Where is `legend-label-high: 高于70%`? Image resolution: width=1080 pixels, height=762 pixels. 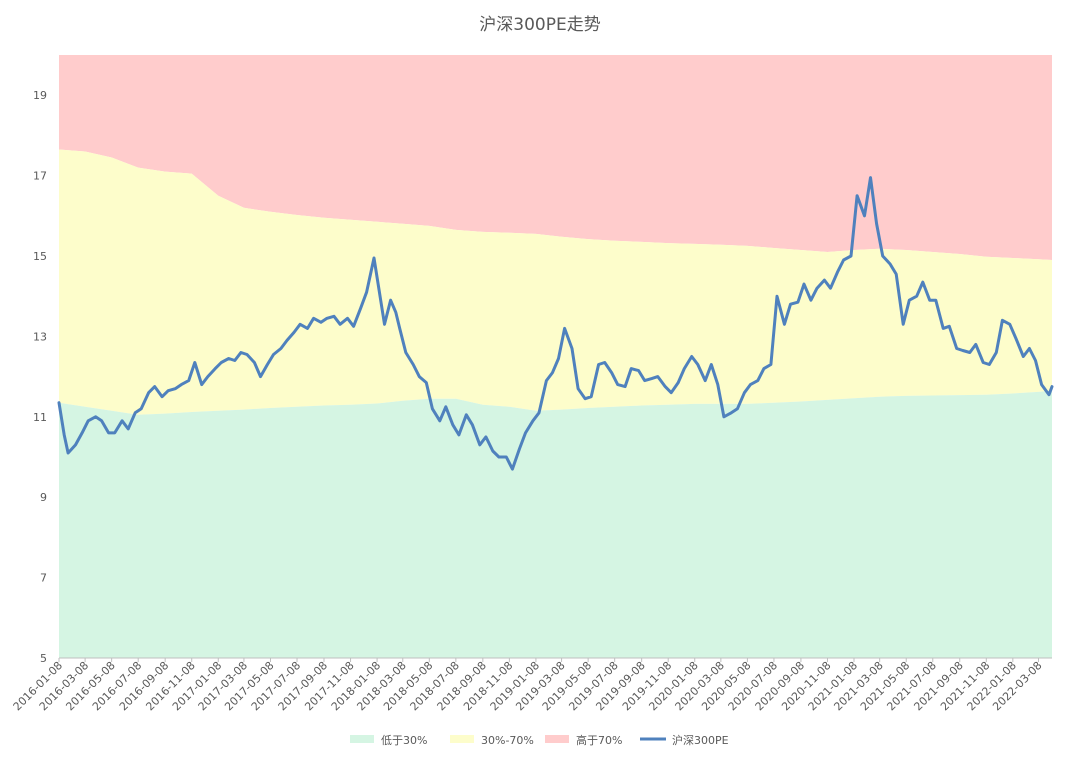
legend-label-high: 高于70% is located at coordinates (599, 740).